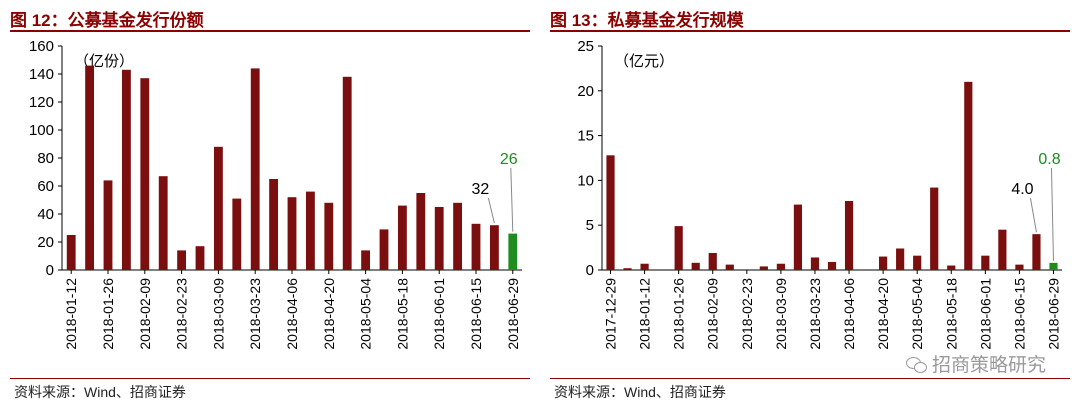  What do you see at coordinates (585, 136) in the screenshot?
I see `y-tick-label: 15` at bounding box center [585, 136].